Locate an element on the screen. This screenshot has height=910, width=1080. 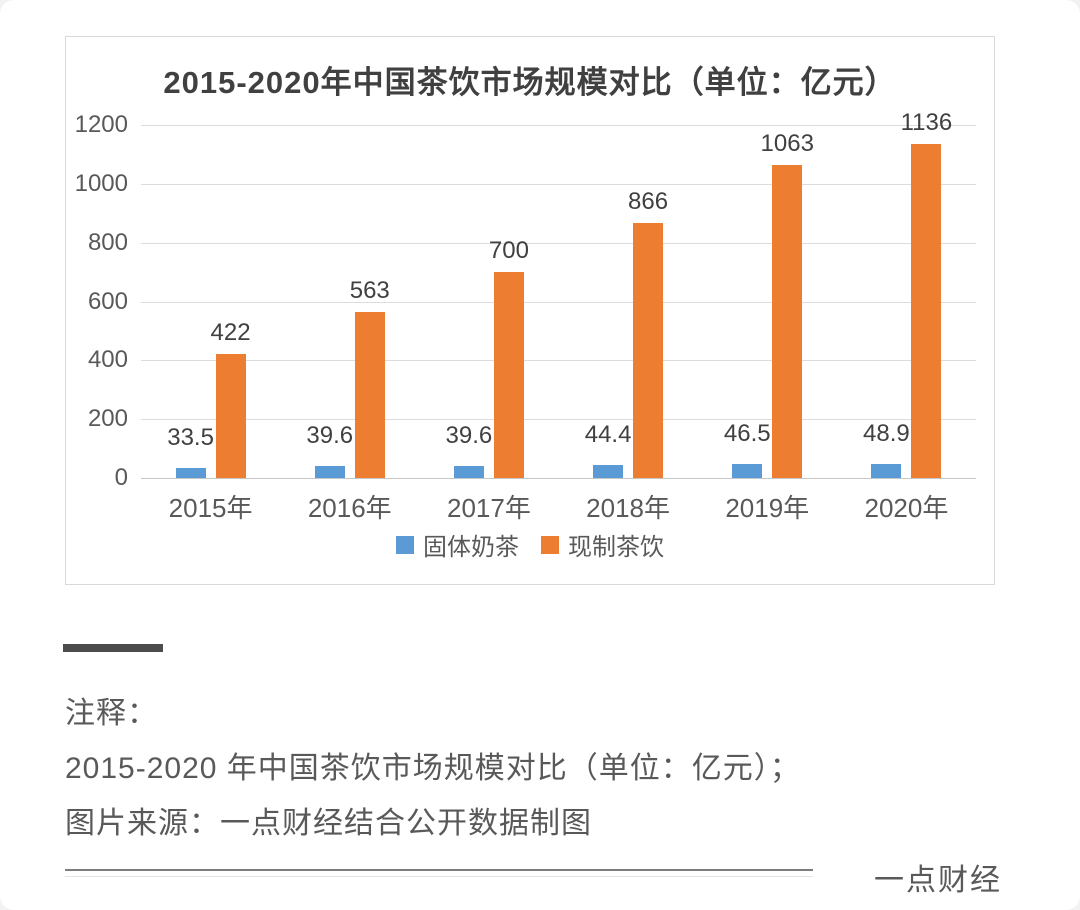
bar-固体奶茶-2016年 is located at coordinates (329, 472).